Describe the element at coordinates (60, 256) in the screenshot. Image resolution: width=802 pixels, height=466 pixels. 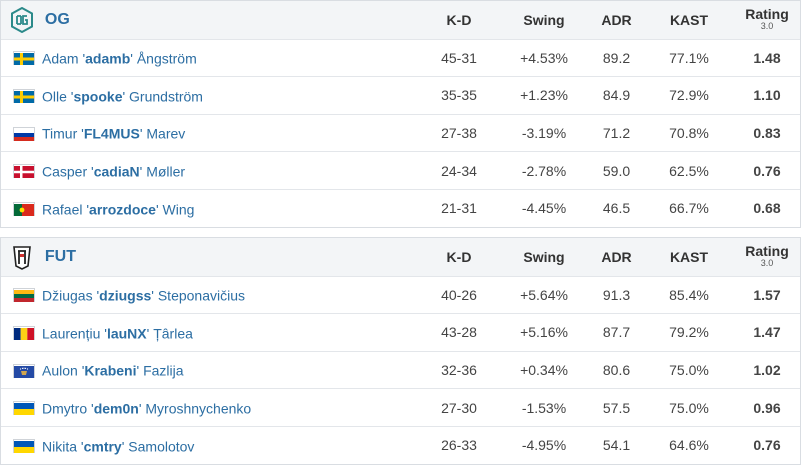
I see `team-name: FUT` at that location.